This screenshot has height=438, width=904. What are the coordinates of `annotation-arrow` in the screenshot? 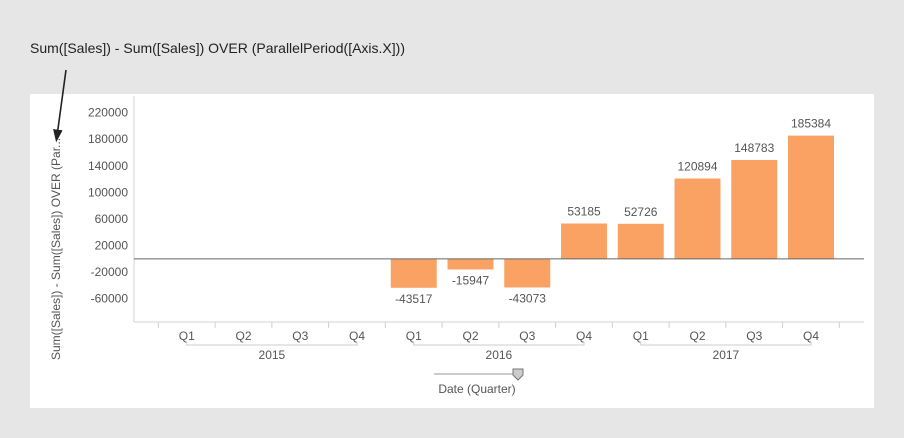 It's located at (60, 106).